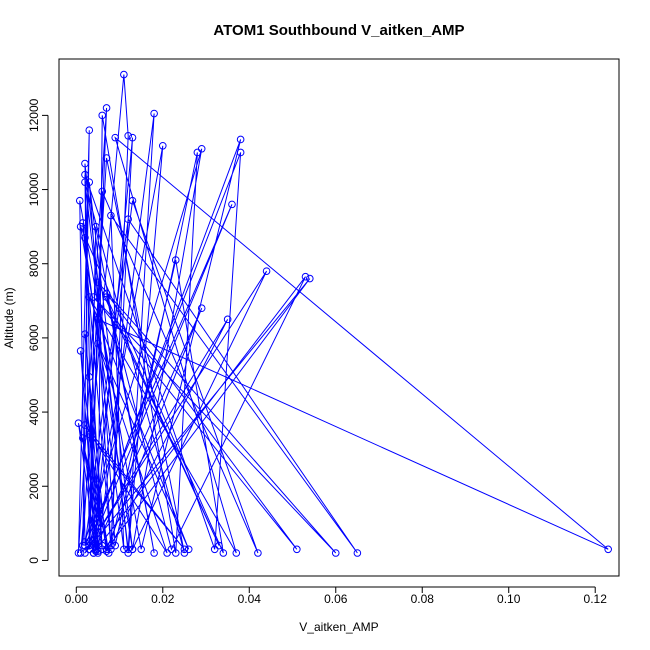 This screenshot has width=650, height=650. What do you see at coordinates (34, 190) in the screenshot?
I see `y-tick-label: 10000` at bounding box center [34, 190].